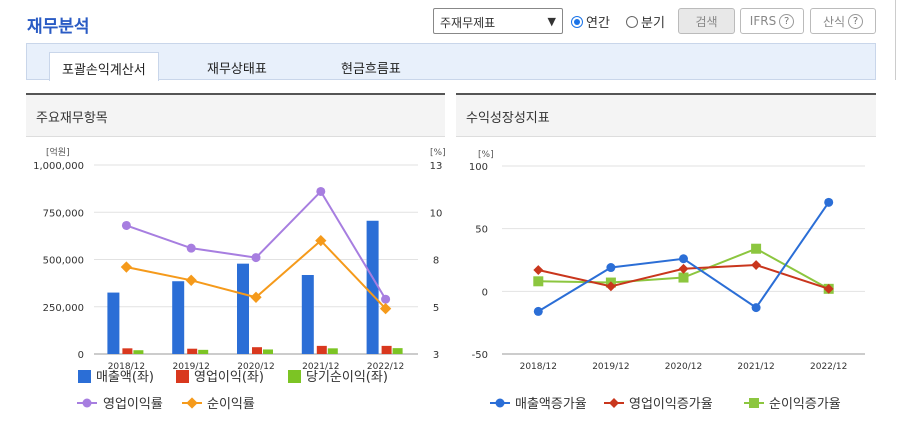  I want to click on y-tick-label: 500,000, so click(63, 261).